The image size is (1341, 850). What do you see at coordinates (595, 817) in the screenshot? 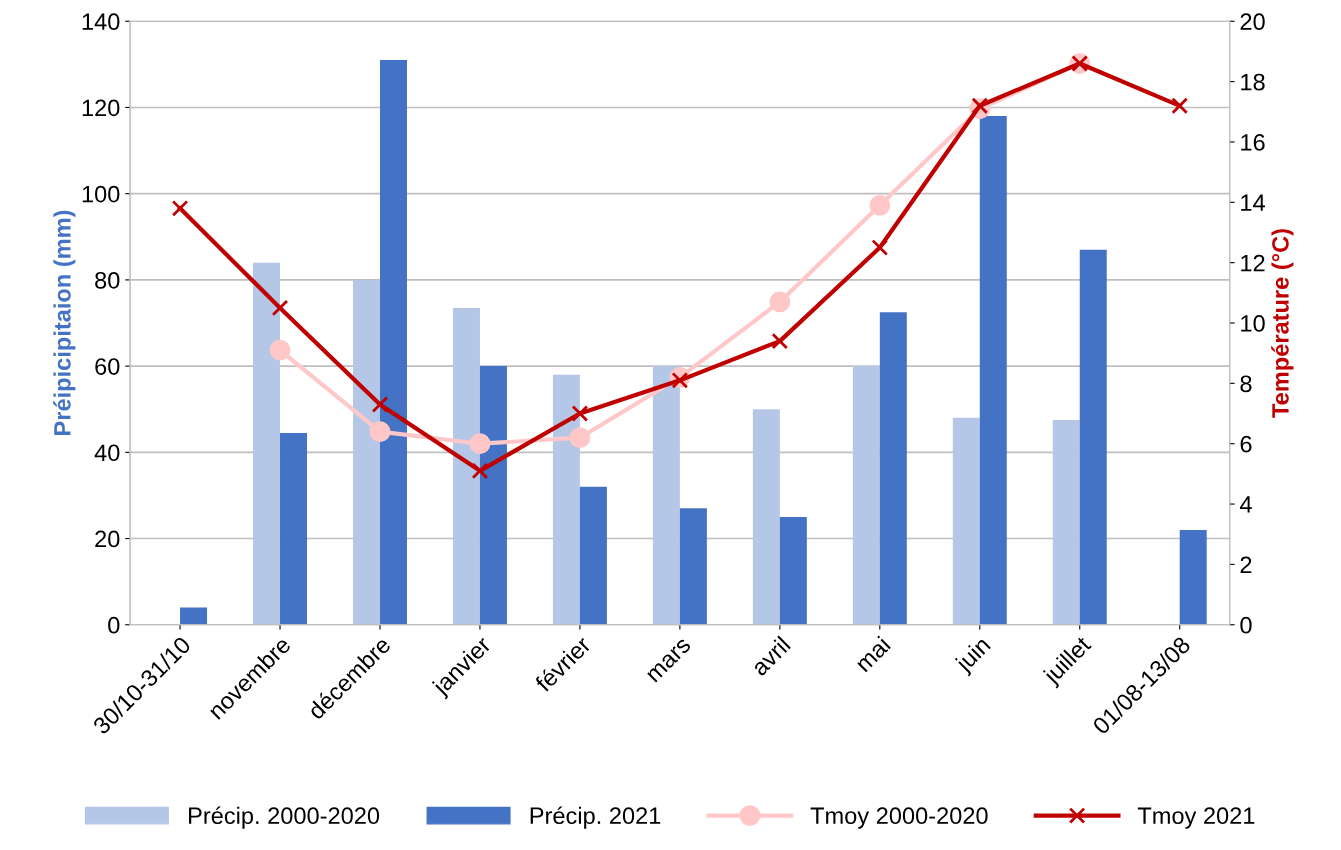
I see `legend-label: Précip. 2021` at bounding box center [595, 817].